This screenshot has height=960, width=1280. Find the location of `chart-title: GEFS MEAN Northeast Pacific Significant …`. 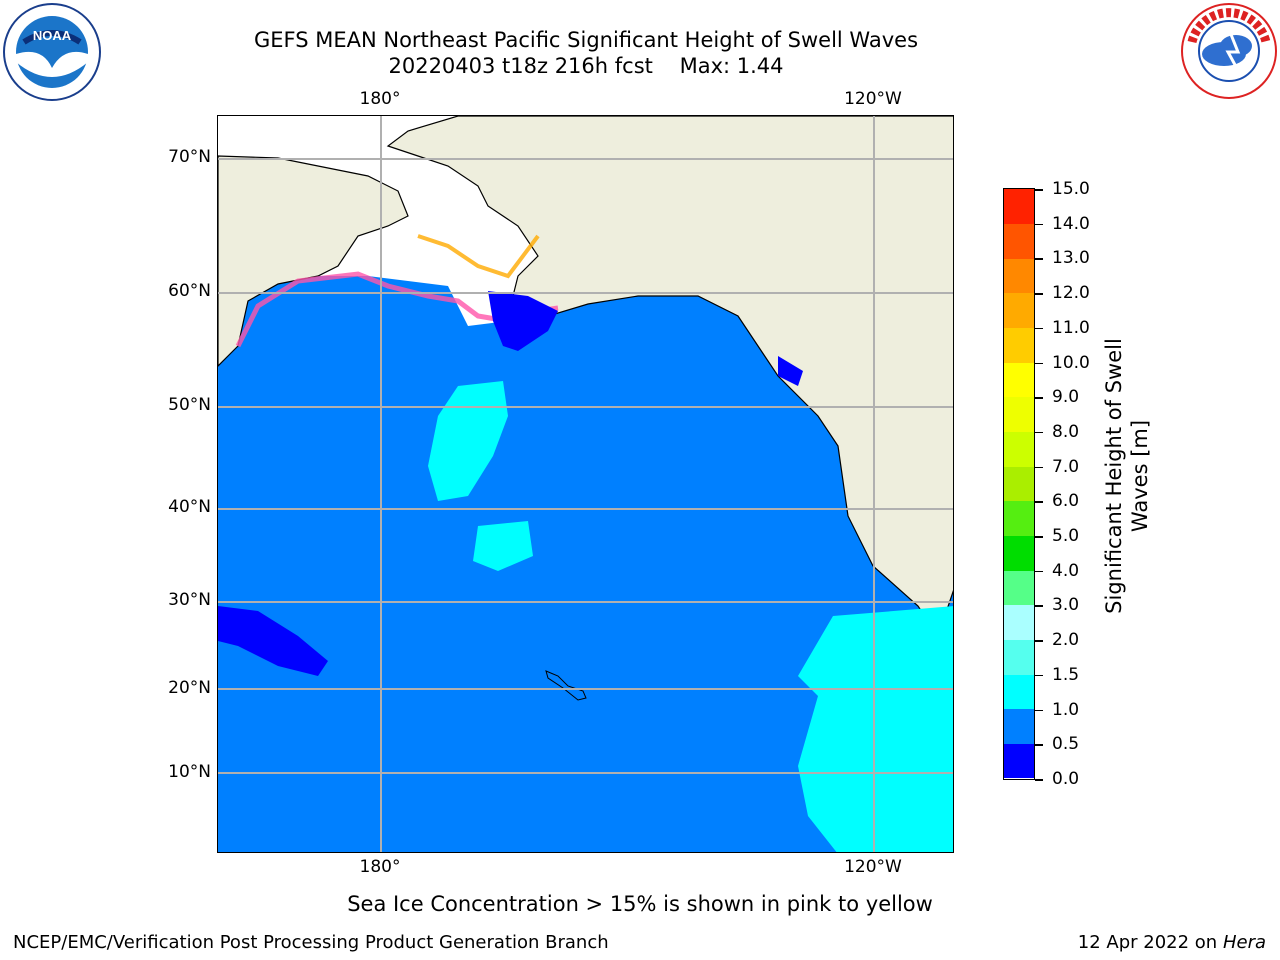

chart-title: GEFS MEAN Northeast Pacific Significant … is located at coordinates (586, 40).